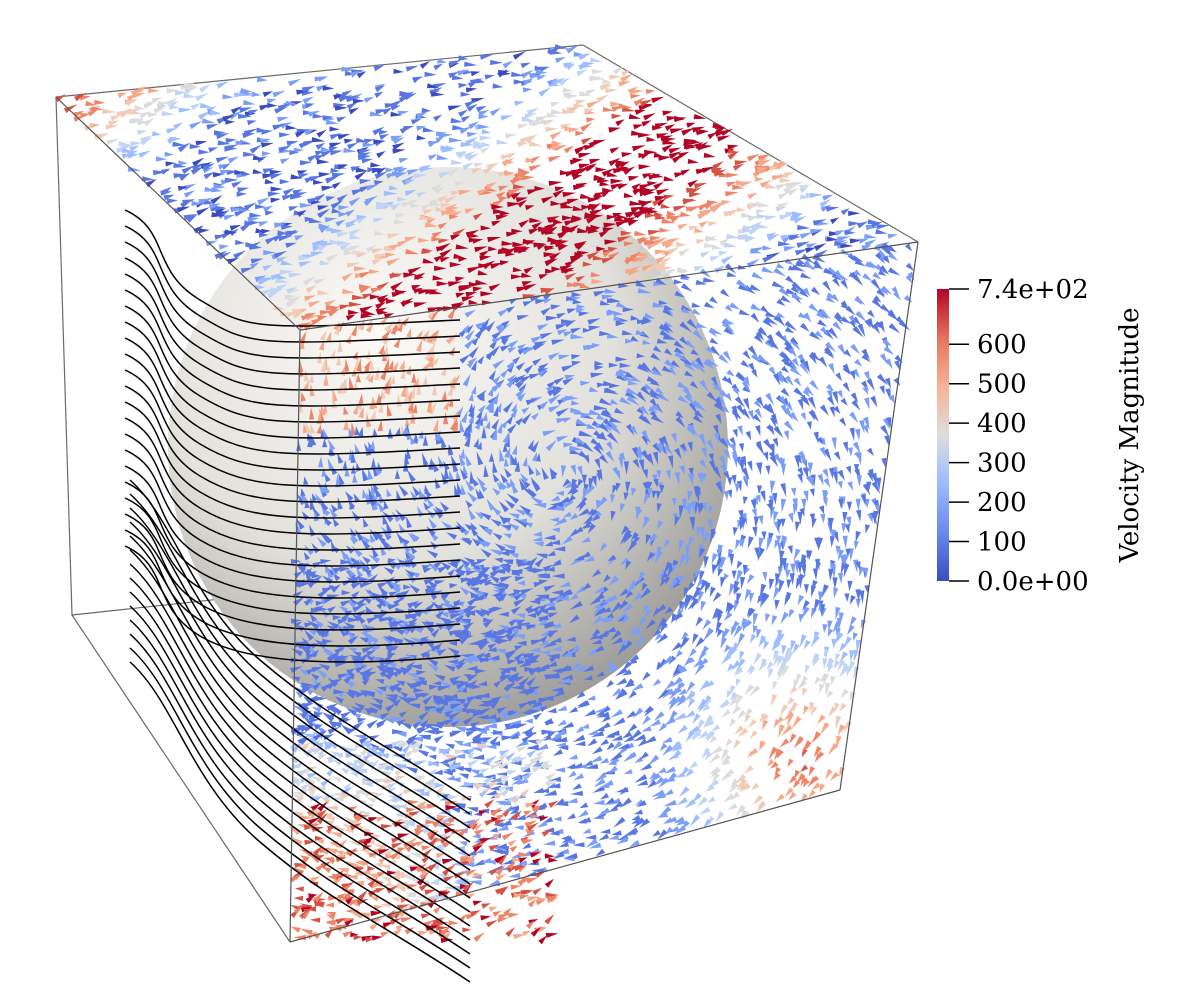 The height and width of the screenshot is (996, 1200). What do you see at coordinates (1130, 435) in the screenshot?
I see `legend-title: Velocity Magnitude` at bounding box center [1130, 435].